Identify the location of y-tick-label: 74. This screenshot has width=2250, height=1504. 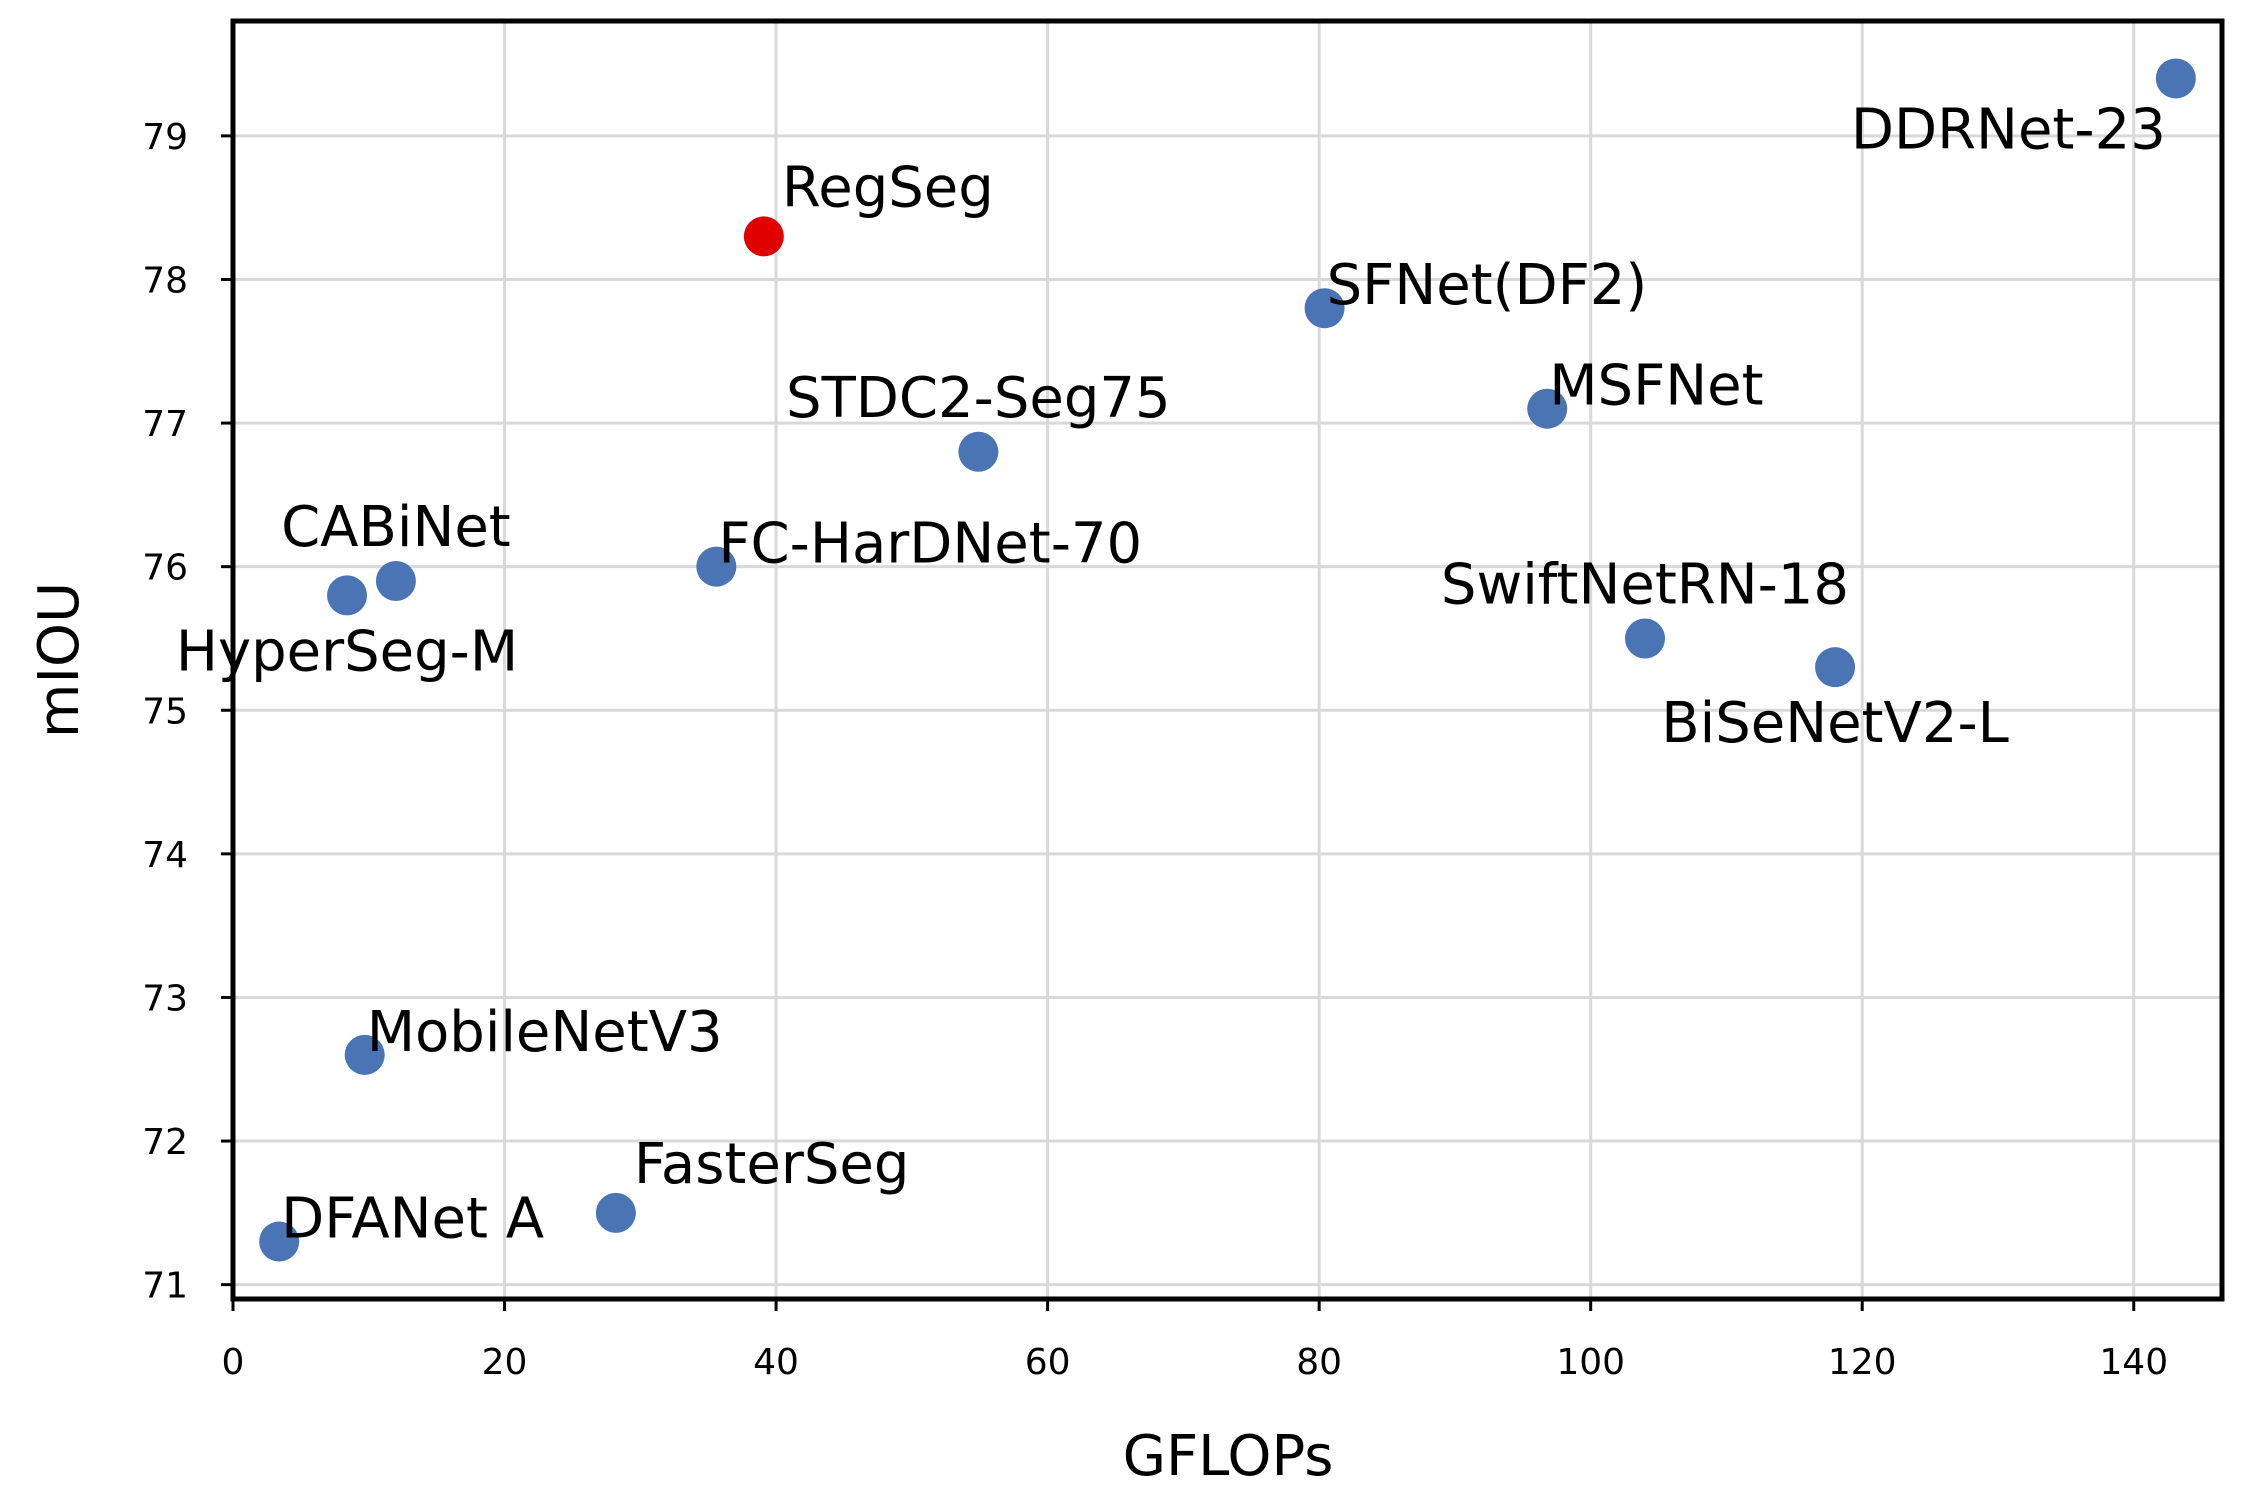
(165, 855).